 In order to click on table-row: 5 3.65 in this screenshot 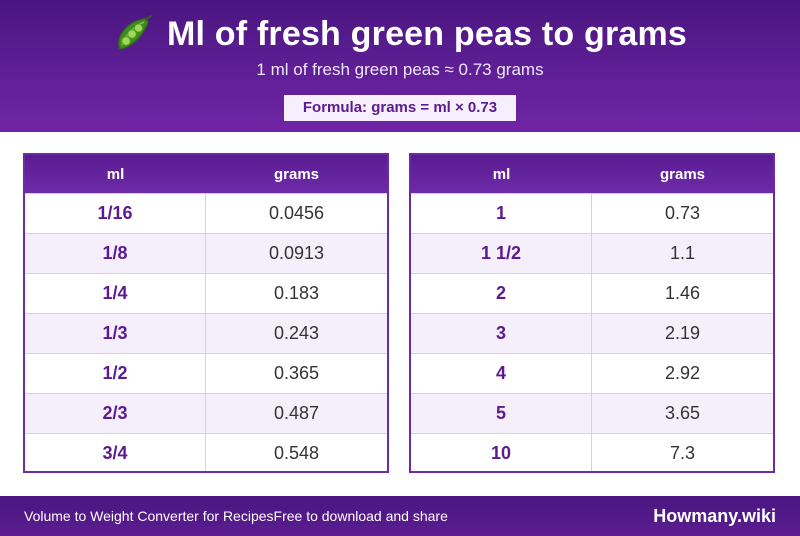, I will do `click(592, 413)`.